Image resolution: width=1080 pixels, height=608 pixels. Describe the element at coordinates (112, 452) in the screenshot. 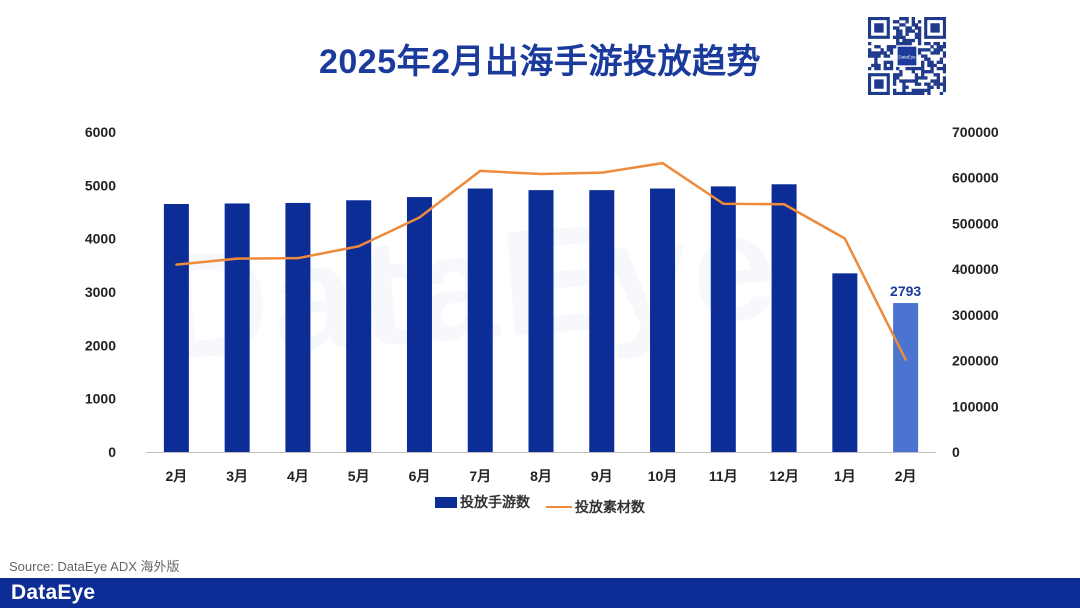

I see `y-left-tick-label: 0` at that location.